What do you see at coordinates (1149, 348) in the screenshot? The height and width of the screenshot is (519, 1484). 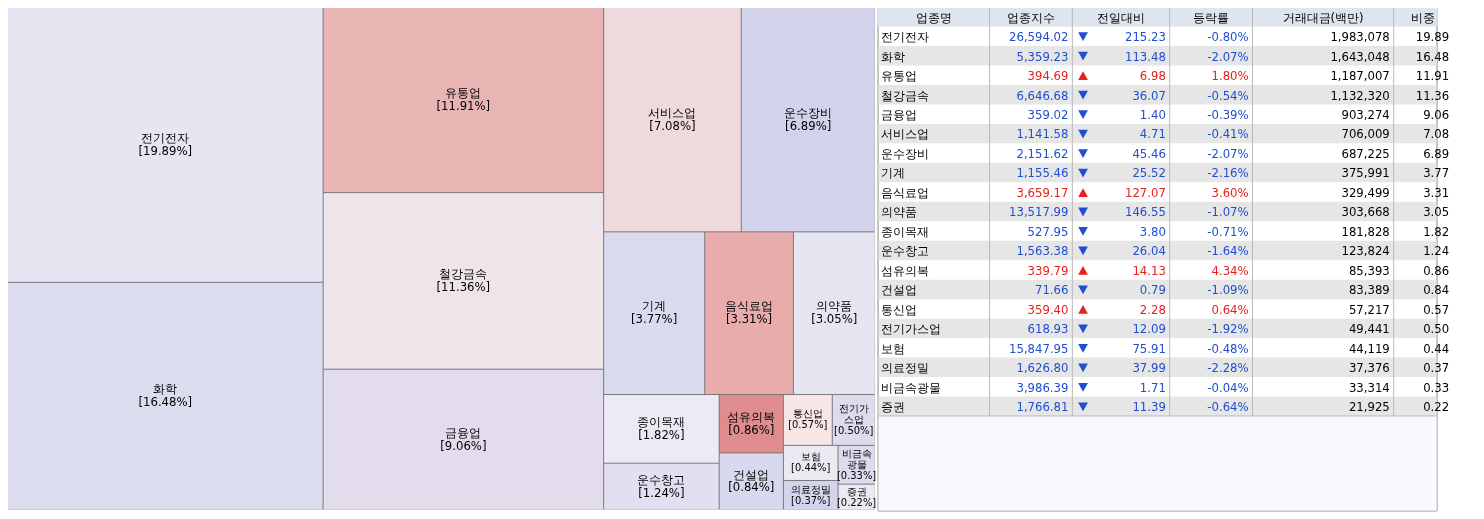 I see `data-label: 75.91` at bounding box center [1149, 348].